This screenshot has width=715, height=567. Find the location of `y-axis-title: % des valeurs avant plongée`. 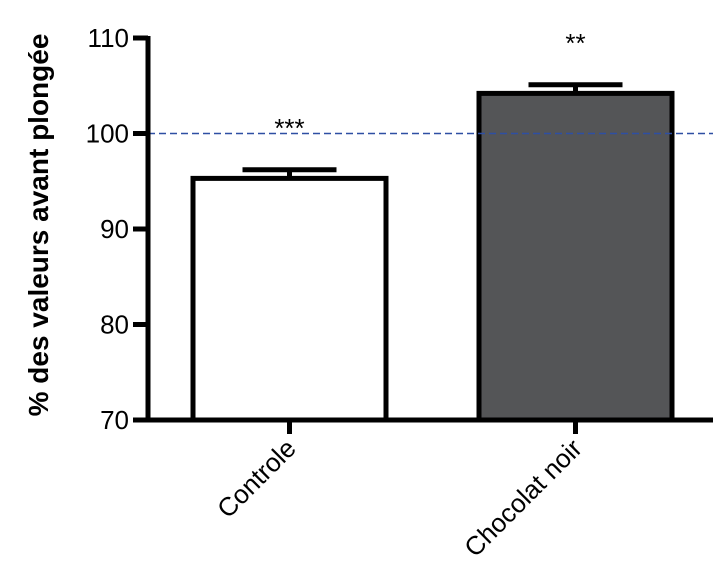

y-axis-title: % des valeurs avant plongée is located at coordinates (38, 225).